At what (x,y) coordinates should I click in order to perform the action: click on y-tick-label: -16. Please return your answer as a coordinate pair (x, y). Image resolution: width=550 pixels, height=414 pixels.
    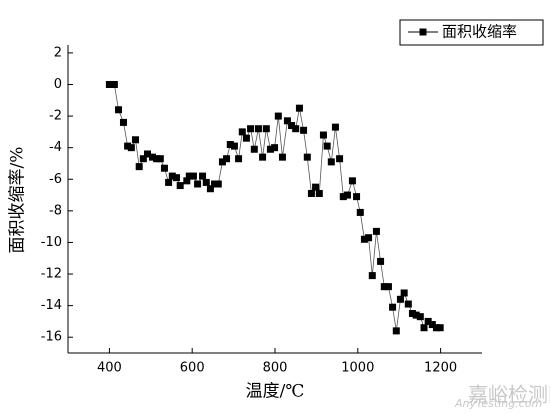
    Looking at the image, I should click on (51, 337).